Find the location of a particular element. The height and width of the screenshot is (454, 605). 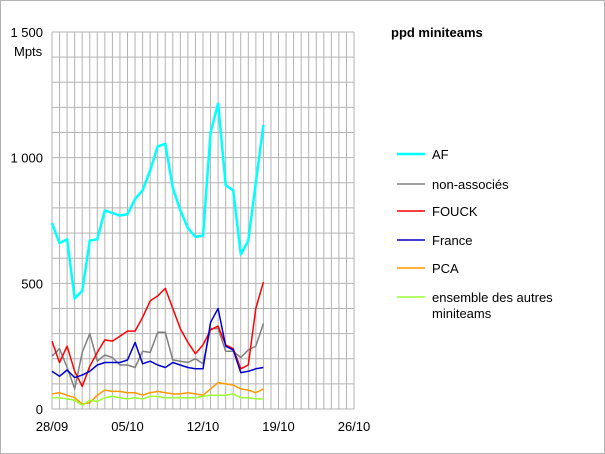

y-tick-labels: 0 500 1 000 1 500 is located at coordinates (26, 221).